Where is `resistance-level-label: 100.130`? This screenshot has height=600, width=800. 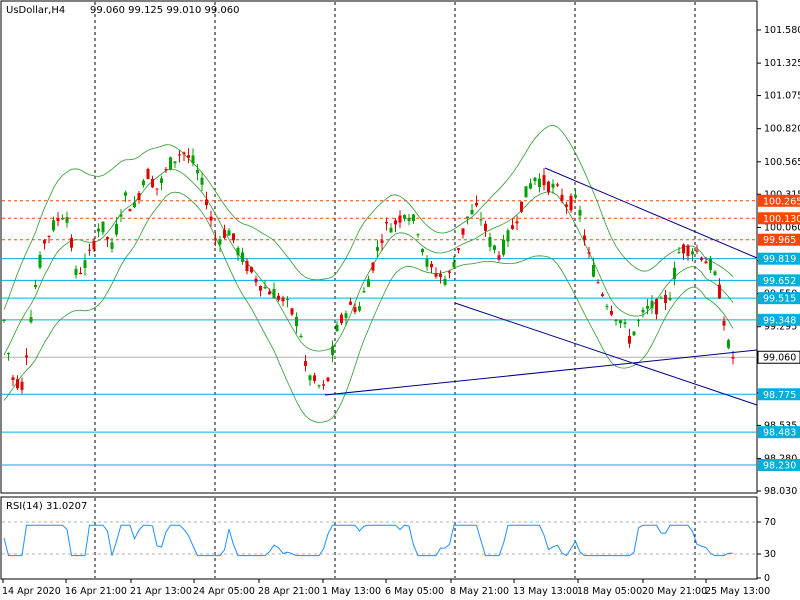
resistance-level-label: 100.130 is located at coordinates (781, 219).